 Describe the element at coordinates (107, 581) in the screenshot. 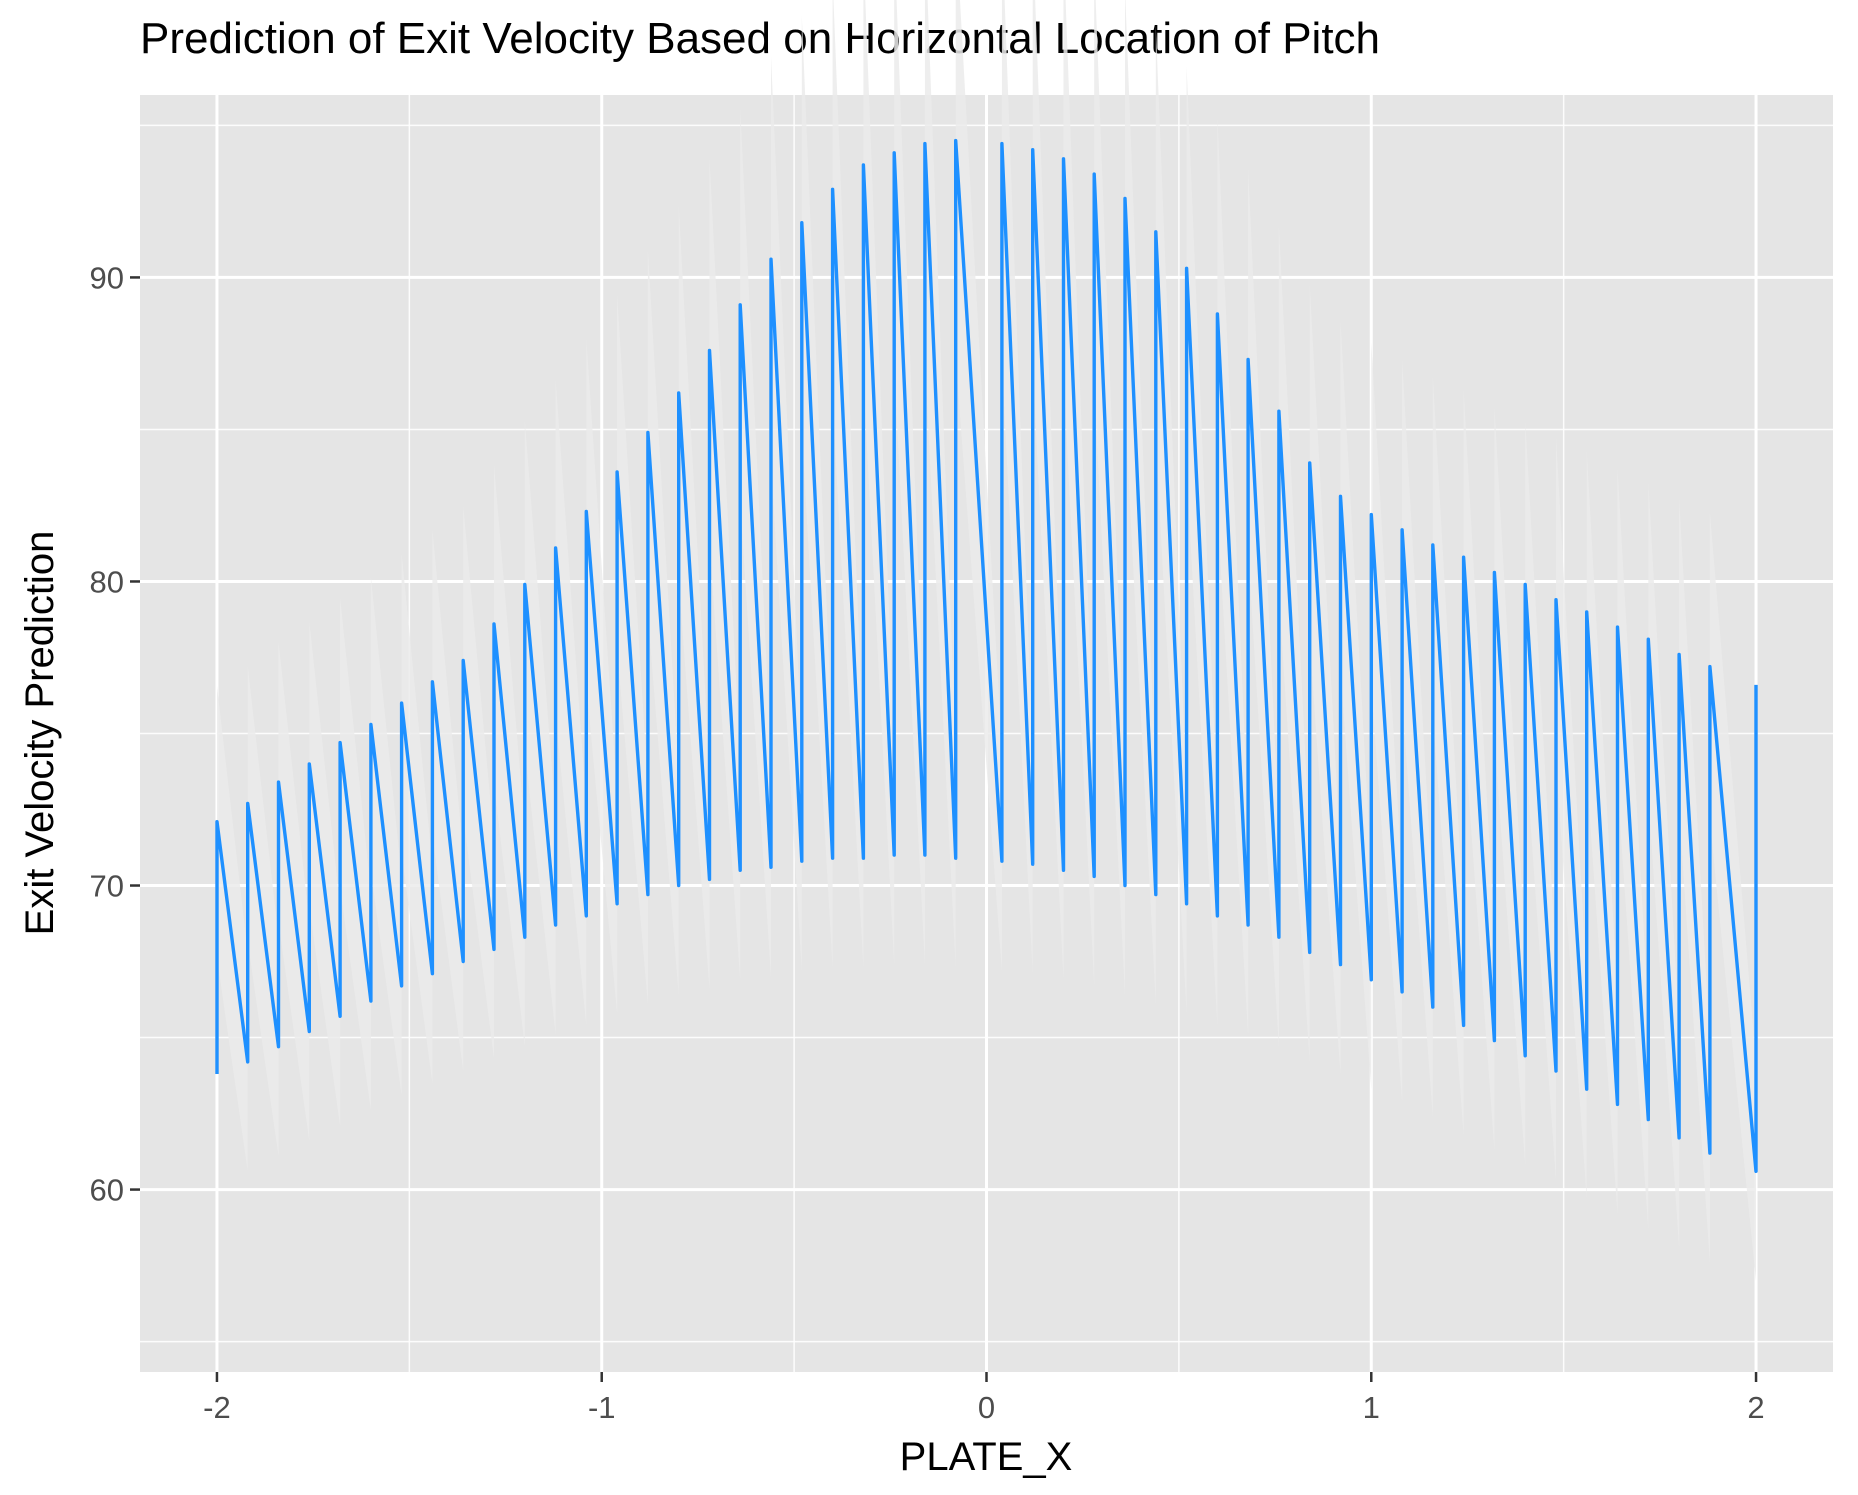

I see `y-tick-label: 80` at that location.